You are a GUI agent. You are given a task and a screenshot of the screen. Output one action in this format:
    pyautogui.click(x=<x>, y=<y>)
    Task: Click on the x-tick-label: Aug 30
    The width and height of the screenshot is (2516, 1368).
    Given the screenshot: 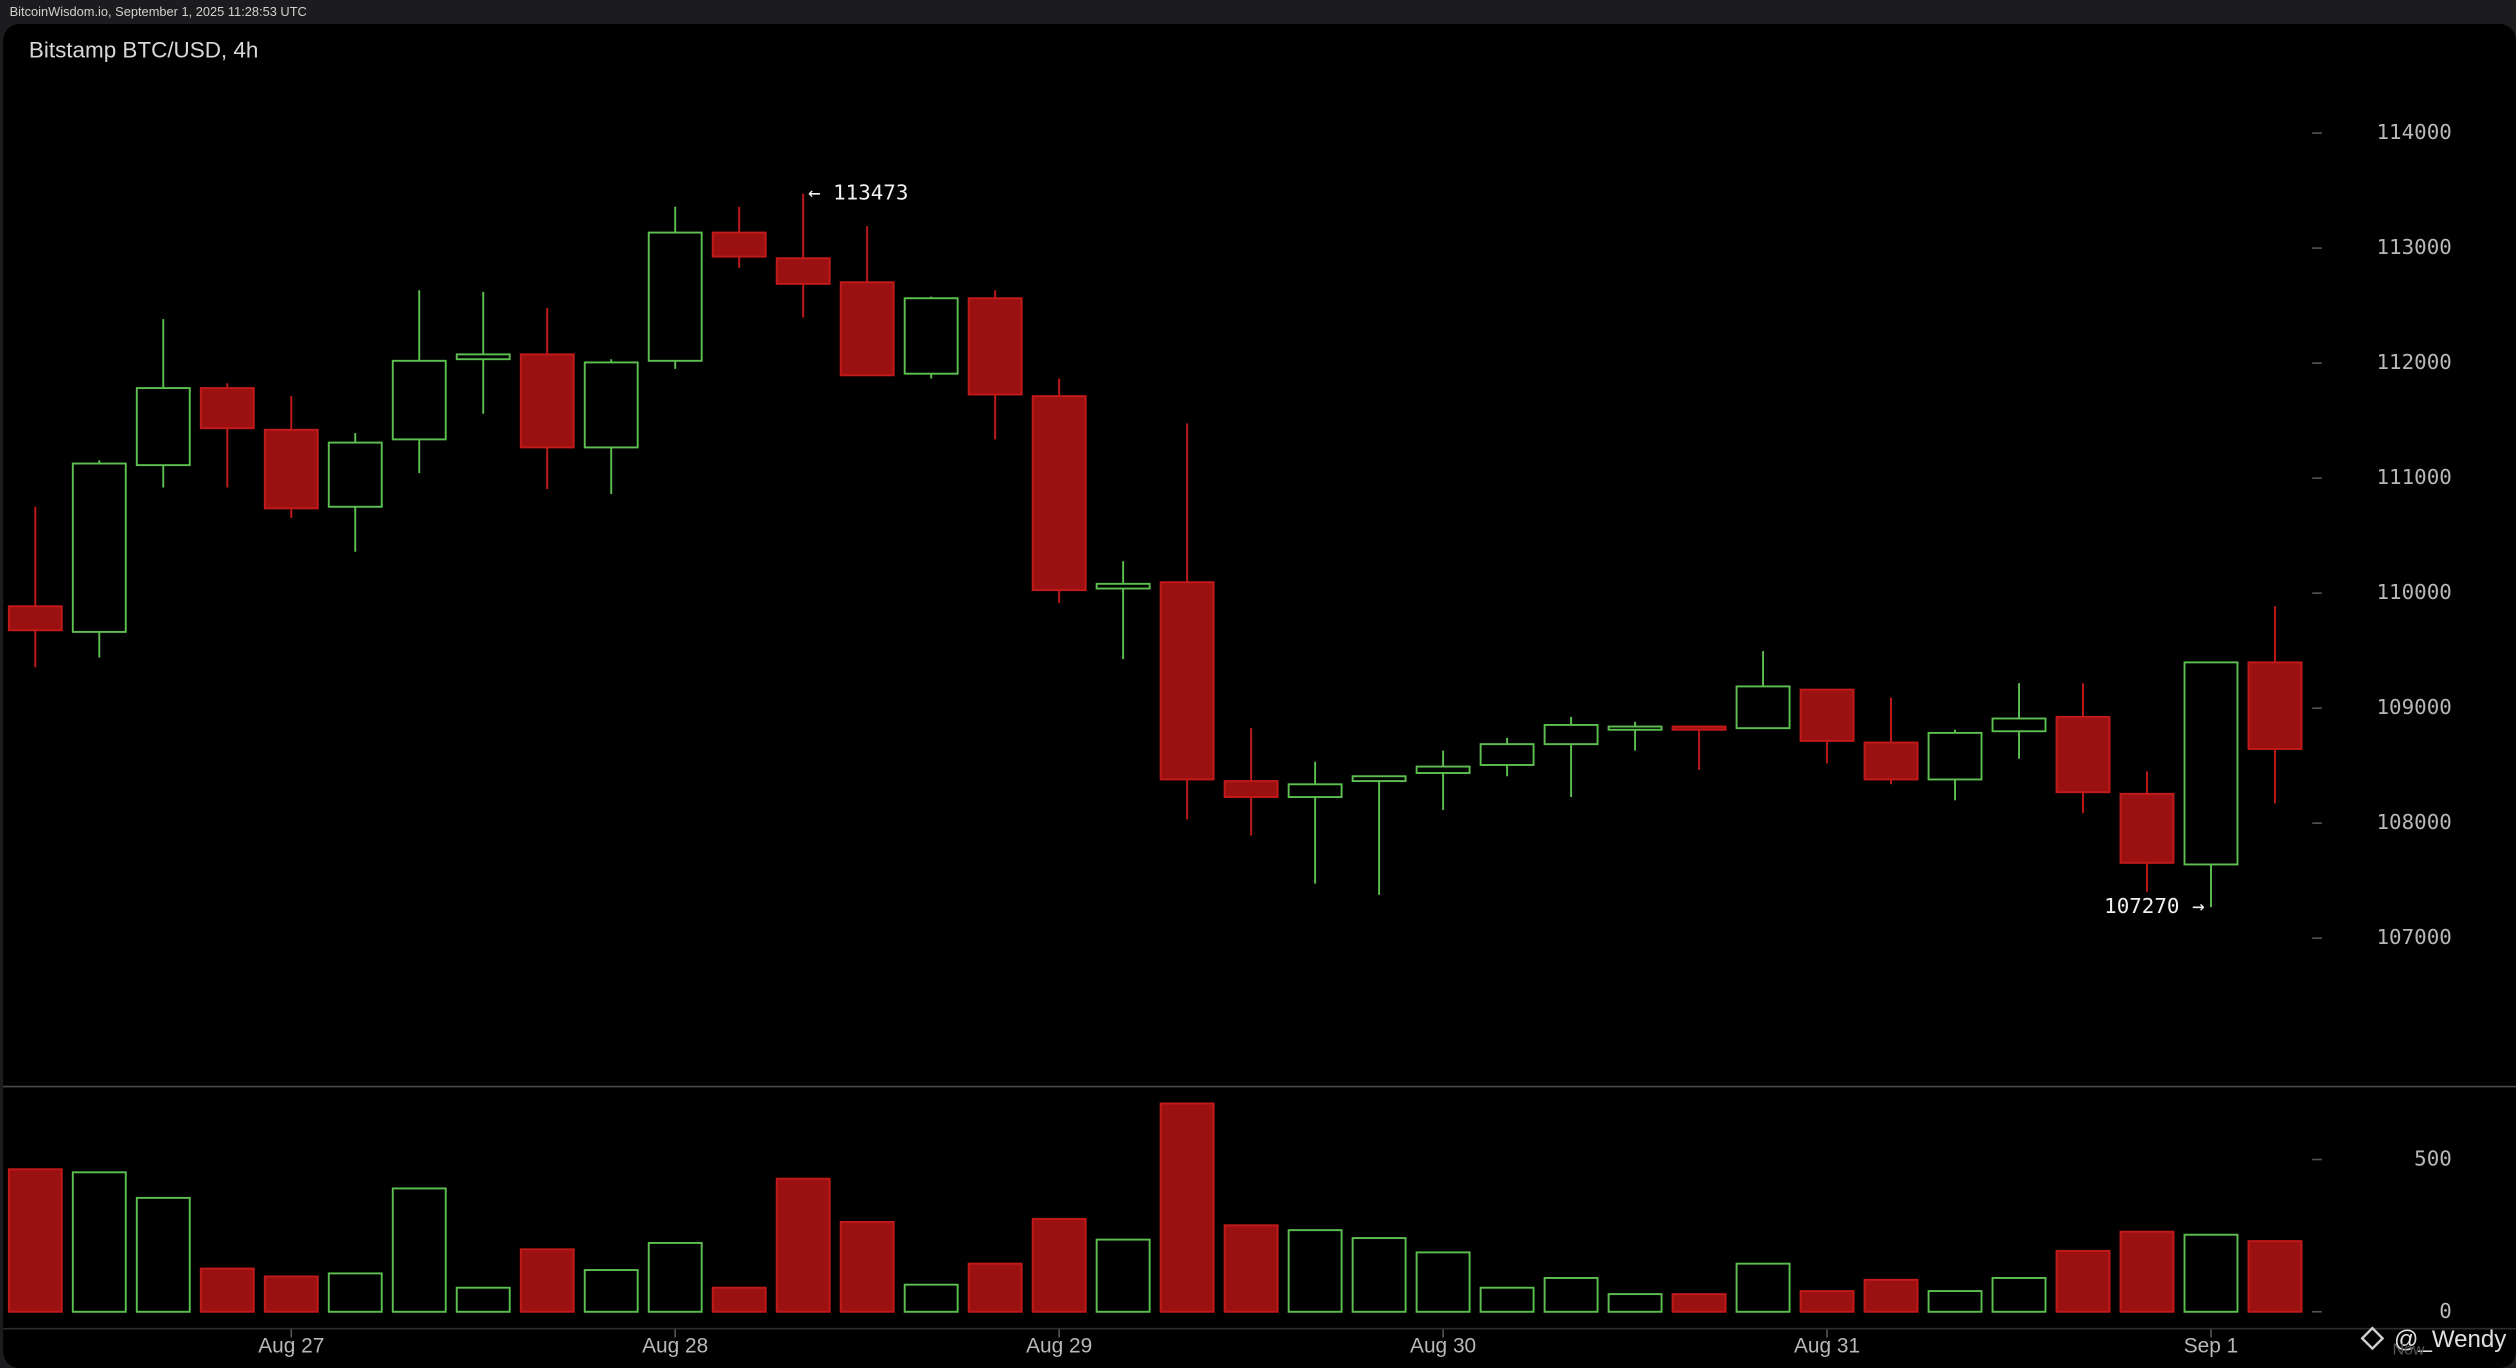 What is the action you would take?
    pyautogui.click(x=1443, y=1346)
    